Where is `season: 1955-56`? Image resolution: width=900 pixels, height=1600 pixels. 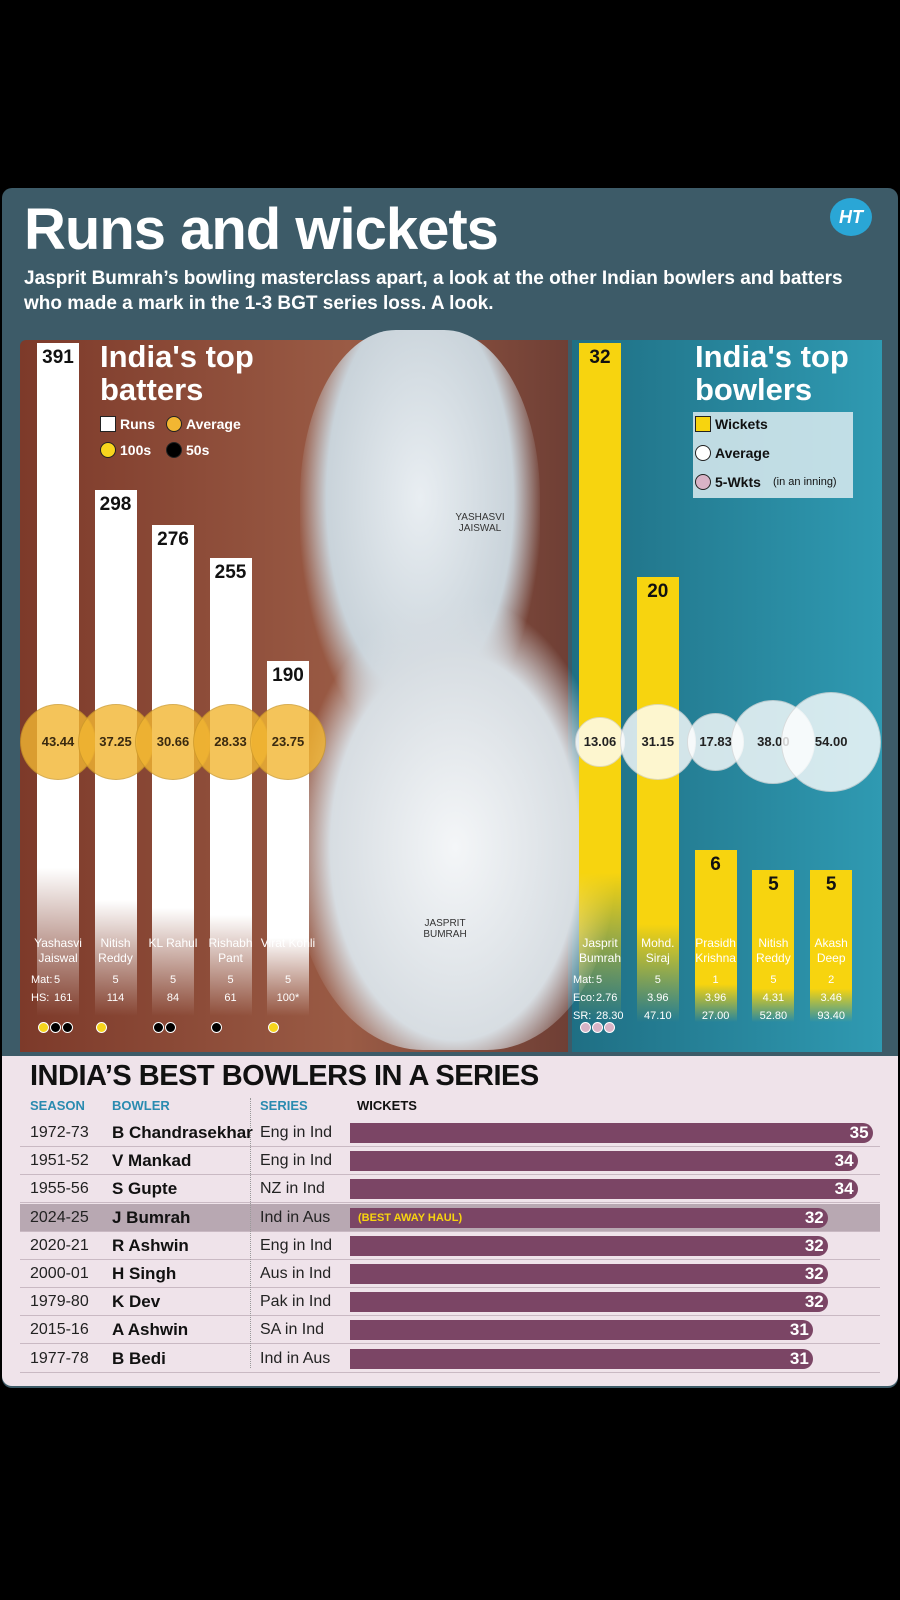 season: 1955-56 is located at coordinates (59, 1189).